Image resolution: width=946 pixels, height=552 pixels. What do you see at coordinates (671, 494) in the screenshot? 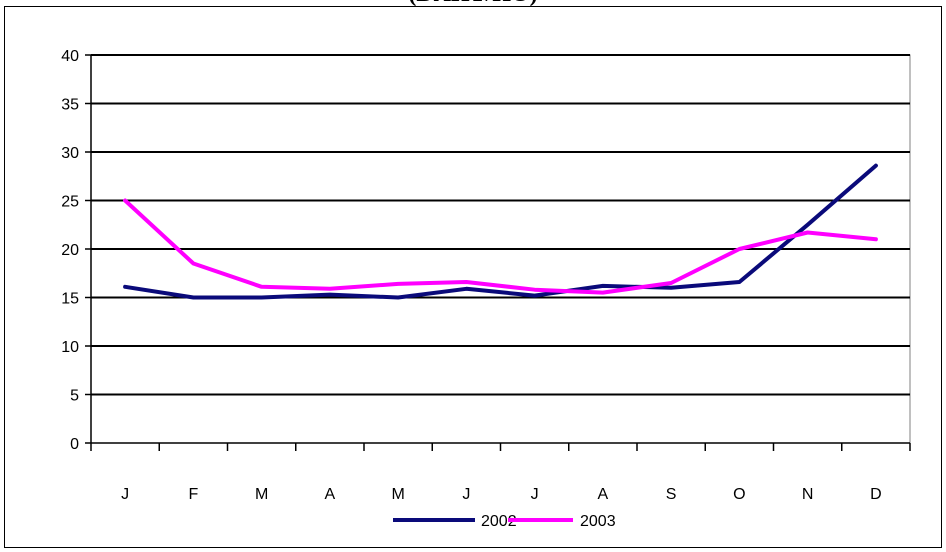
I see `x-tick-label: S` at bounding box center [671, 494].